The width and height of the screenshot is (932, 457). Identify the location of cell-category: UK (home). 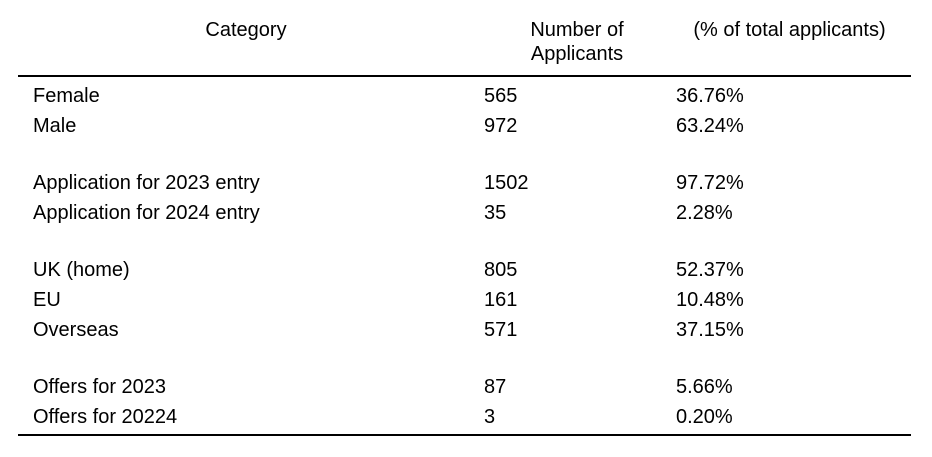
(81, 270).